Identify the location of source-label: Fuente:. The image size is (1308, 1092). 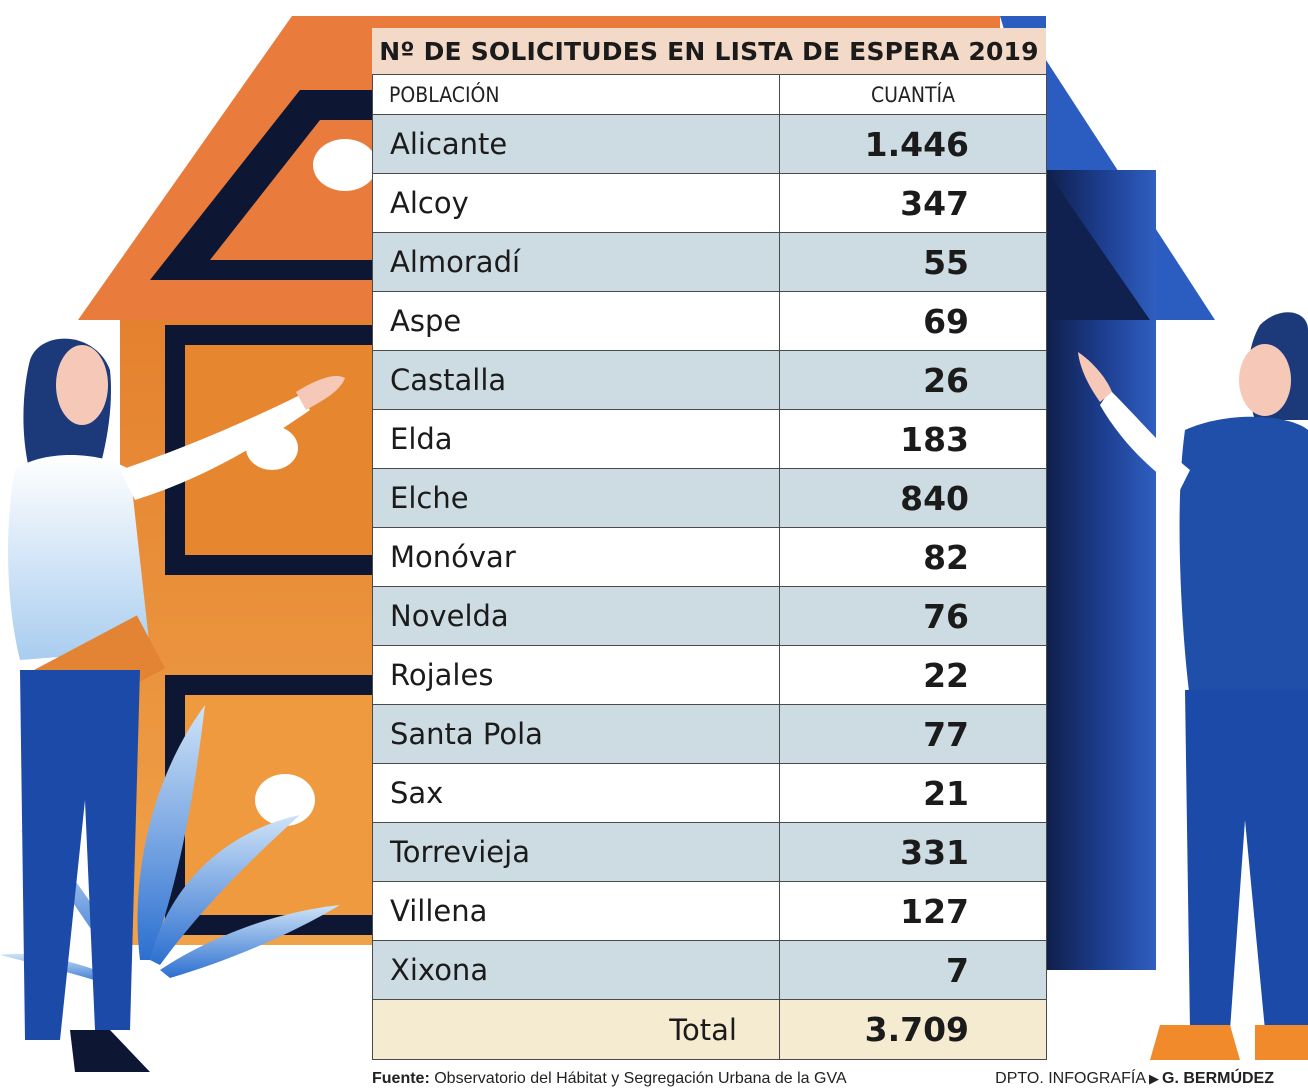
(401, 1078).